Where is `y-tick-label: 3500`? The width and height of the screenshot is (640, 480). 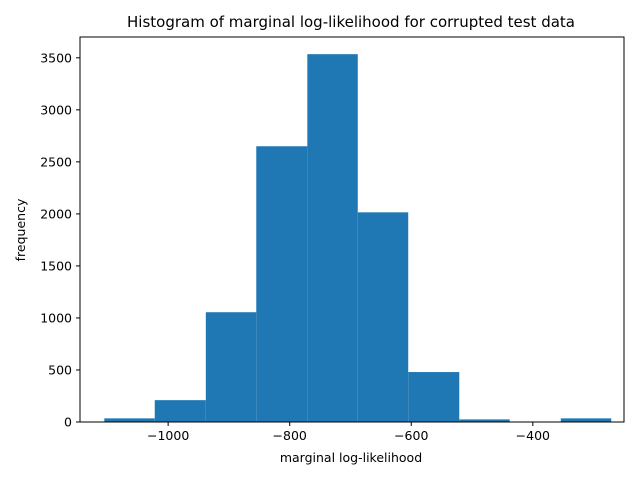 y-tick-label: 3500 is located at coordinates (56, 57).